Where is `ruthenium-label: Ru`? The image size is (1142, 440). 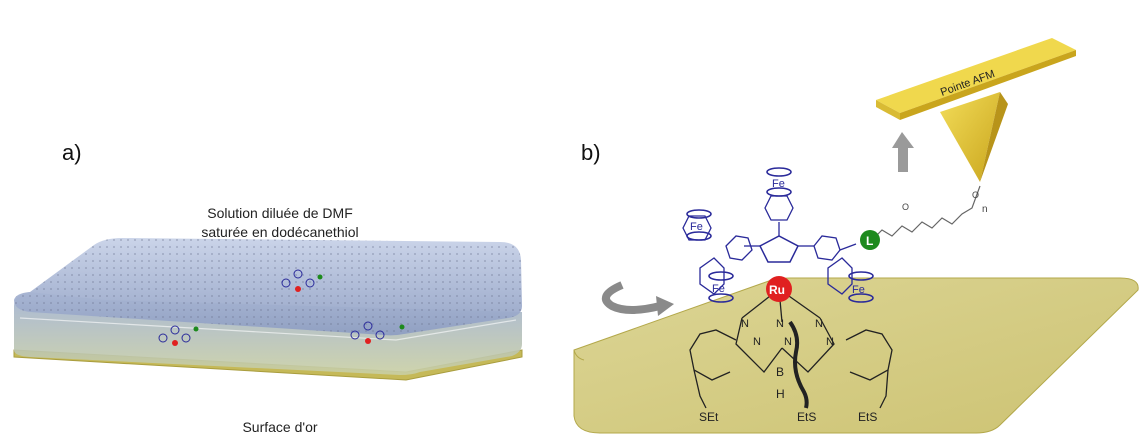
ruthenium-label: Ru is located at coordinates (777, 290).